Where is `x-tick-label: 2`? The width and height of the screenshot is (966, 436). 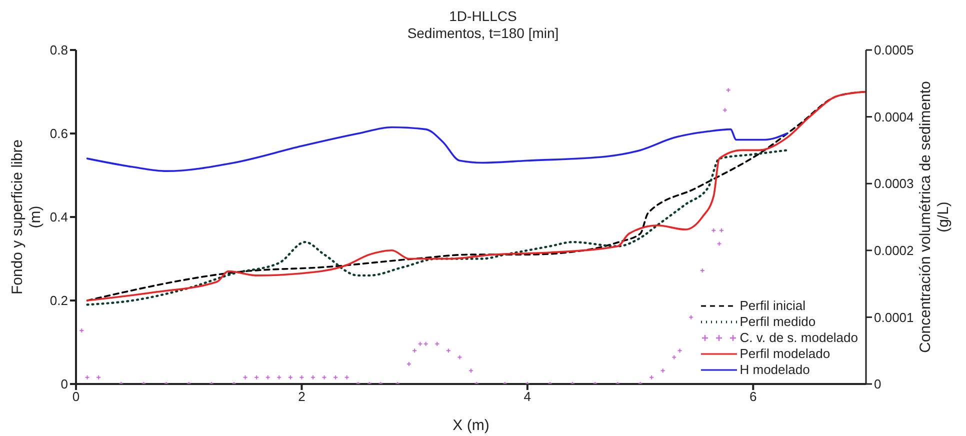
x-tick-label: 2 is located at coordinates (302, 396).